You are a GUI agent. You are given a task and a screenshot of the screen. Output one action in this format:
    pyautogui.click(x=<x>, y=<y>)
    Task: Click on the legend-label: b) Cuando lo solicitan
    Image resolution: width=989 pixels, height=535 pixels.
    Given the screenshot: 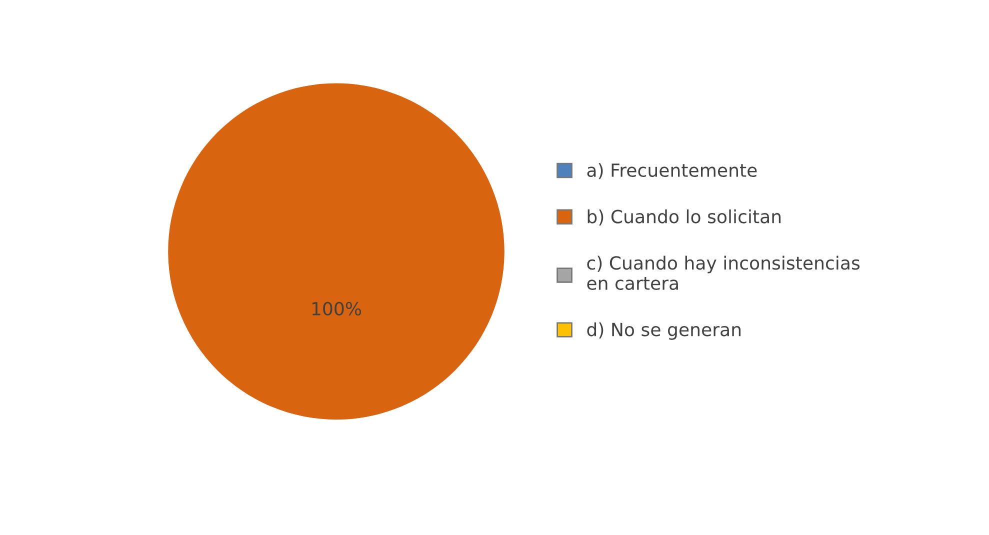 What is the action you would take?
    pyautogui.click(x=684, y=217)
    